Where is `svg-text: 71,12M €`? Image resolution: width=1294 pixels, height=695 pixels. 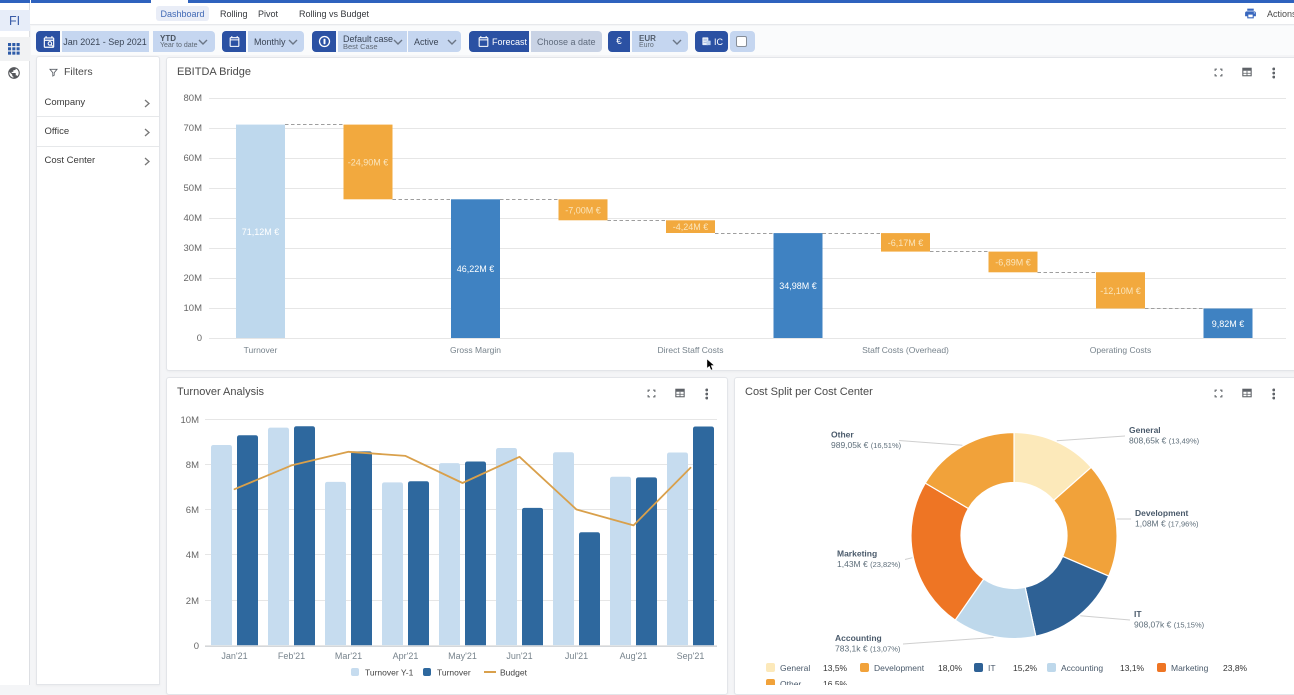 svg-text: 71,12M € is located at coordinates (261, 232).